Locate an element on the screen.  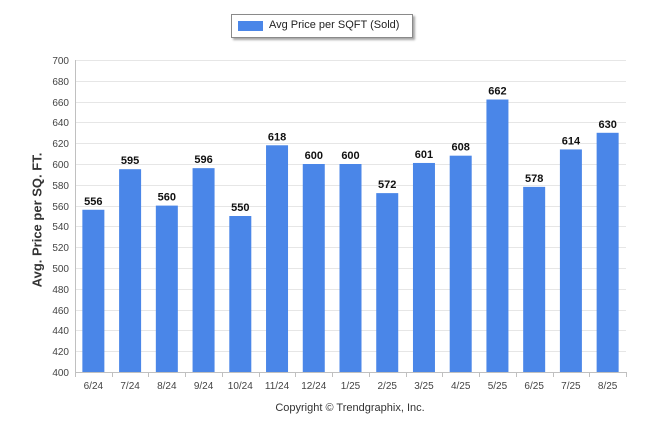
data-label: 560 is located at coordinates (167, 198).